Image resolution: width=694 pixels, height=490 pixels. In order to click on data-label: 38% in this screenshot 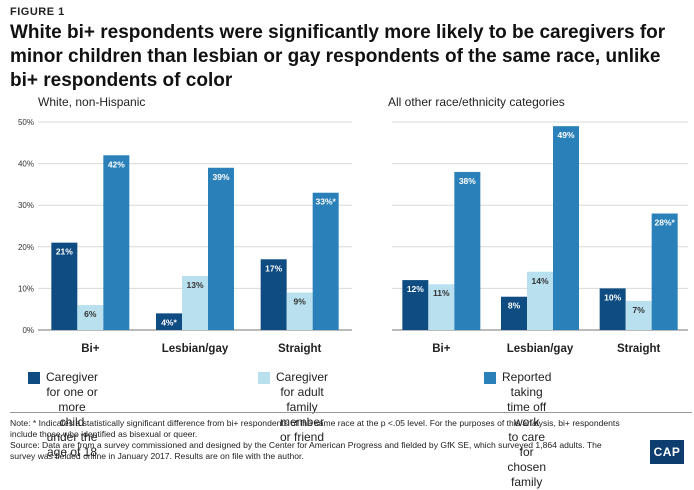, I will do `click(467, 181)`.